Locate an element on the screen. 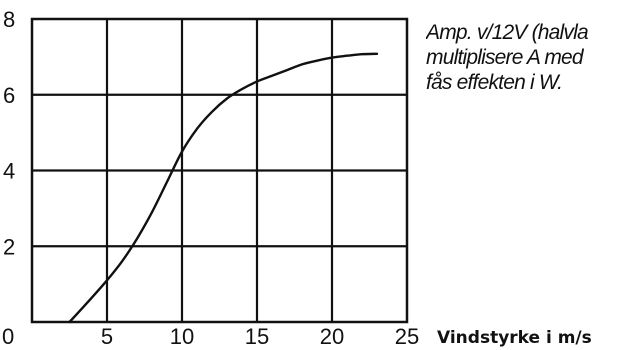 This screenshot has height=350, width=619. x-tick-label-20: 20 is located at coordinates (332, 336).